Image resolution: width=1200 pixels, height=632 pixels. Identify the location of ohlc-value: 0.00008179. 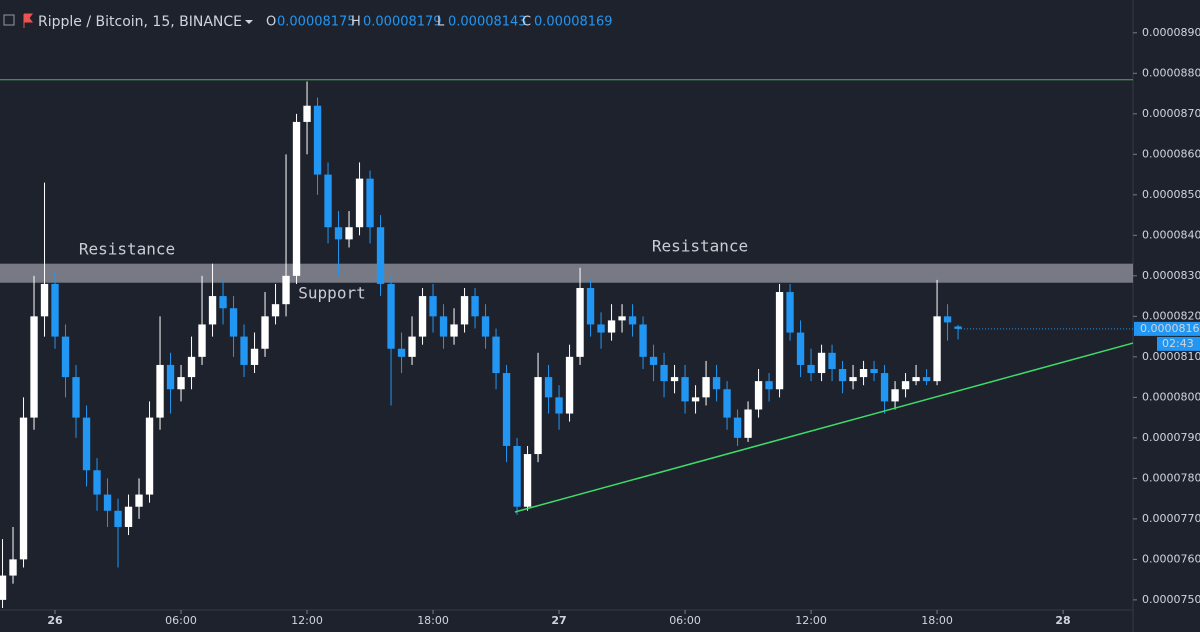
(402, 22).